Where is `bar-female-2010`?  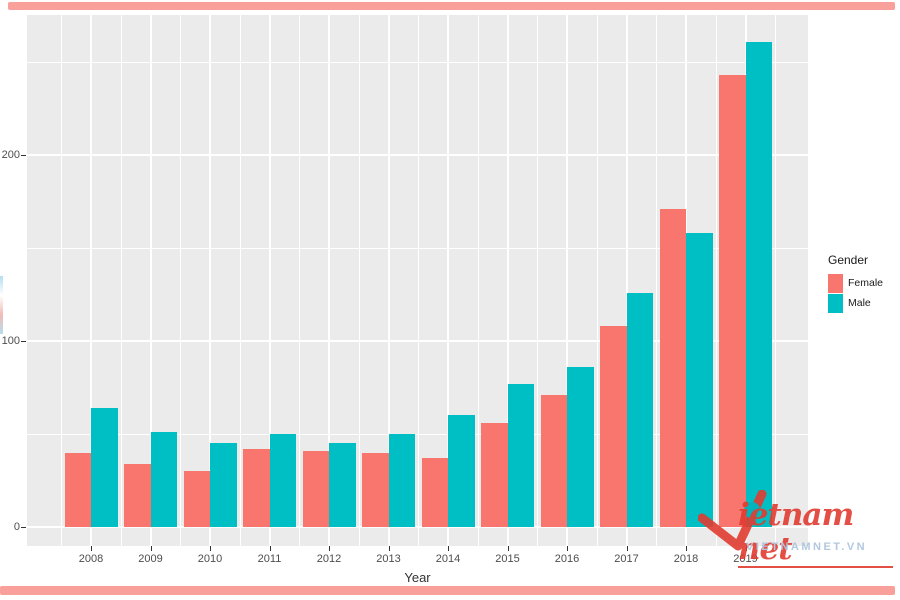 bar-female-2010 is located at coordinates (196, 499).